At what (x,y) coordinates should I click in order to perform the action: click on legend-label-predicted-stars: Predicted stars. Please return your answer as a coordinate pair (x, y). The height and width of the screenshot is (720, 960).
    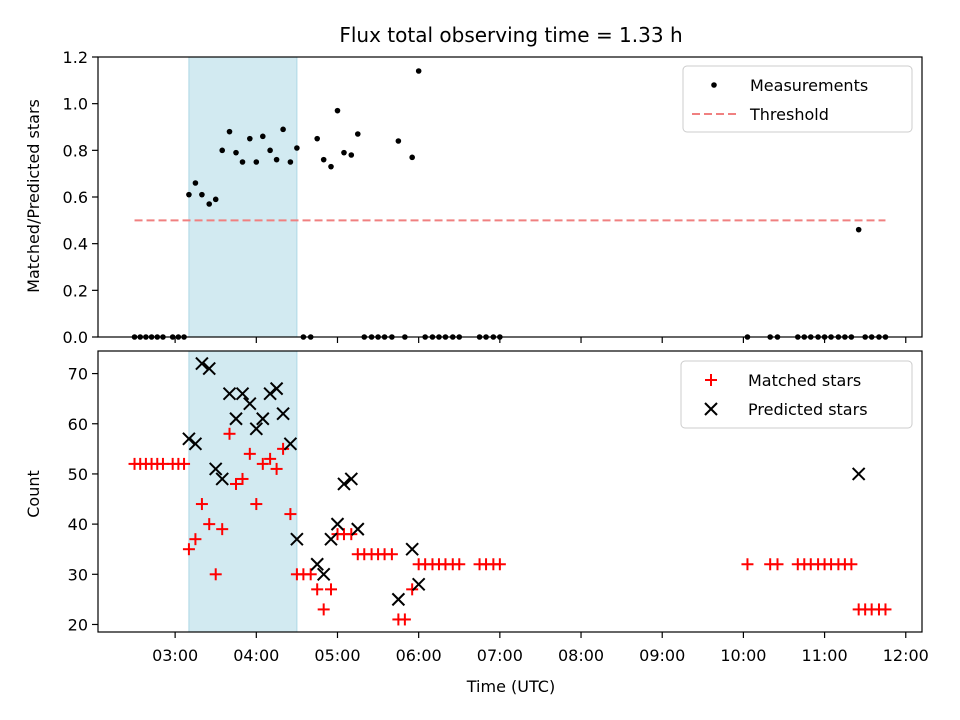
    Looking at the image, I should click on (808, 409).